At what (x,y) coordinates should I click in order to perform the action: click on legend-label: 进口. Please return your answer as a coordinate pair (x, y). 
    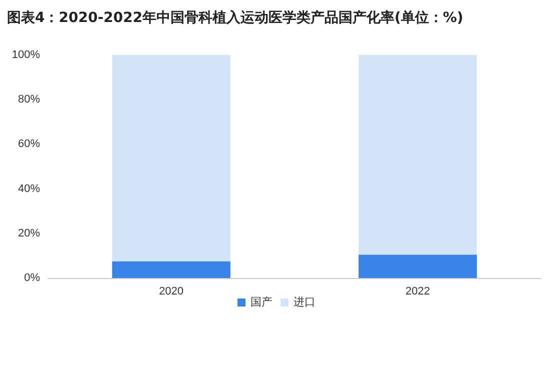
    Looking at the image, I should click on (305, 302).